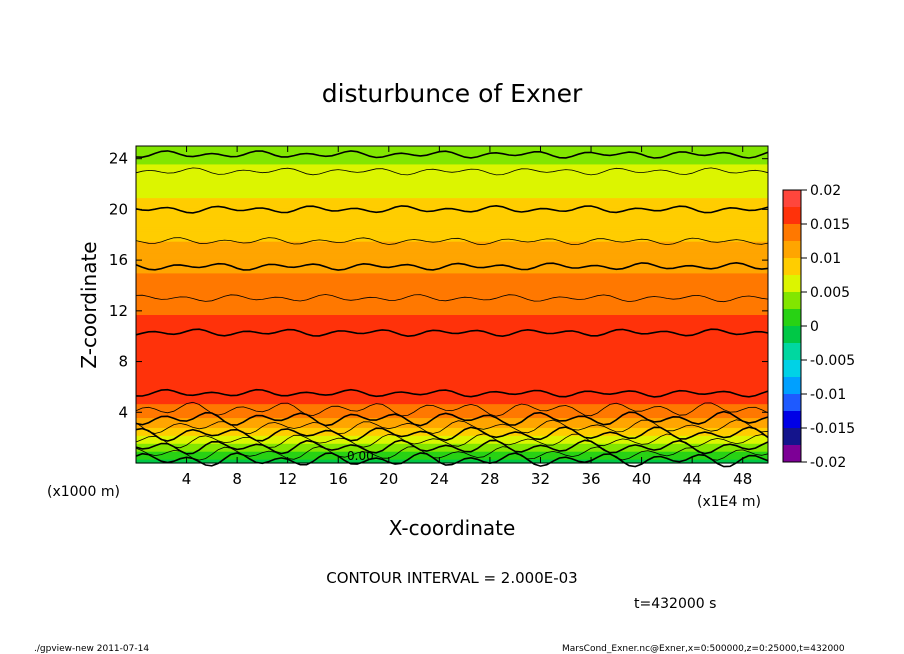  I want to click on colorbar-tick-label: -0.015, so click(832, 429).